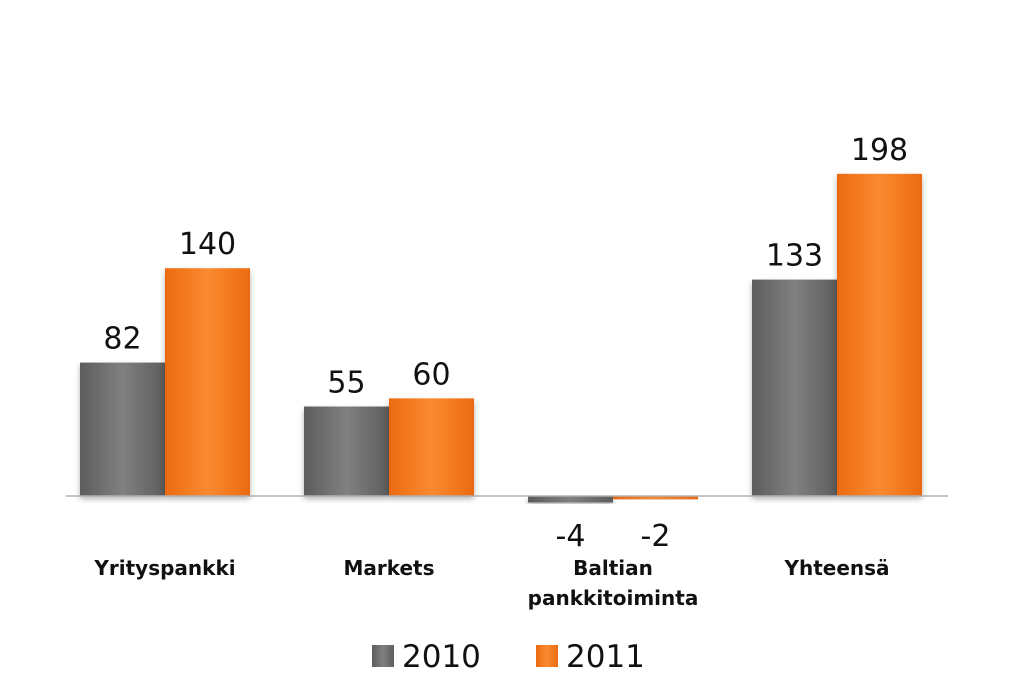 The image size is (1024, 695). Describe the element at coordinates (656, 536) in the screenshot. I see `value-label-2011-2: -2` at that location.